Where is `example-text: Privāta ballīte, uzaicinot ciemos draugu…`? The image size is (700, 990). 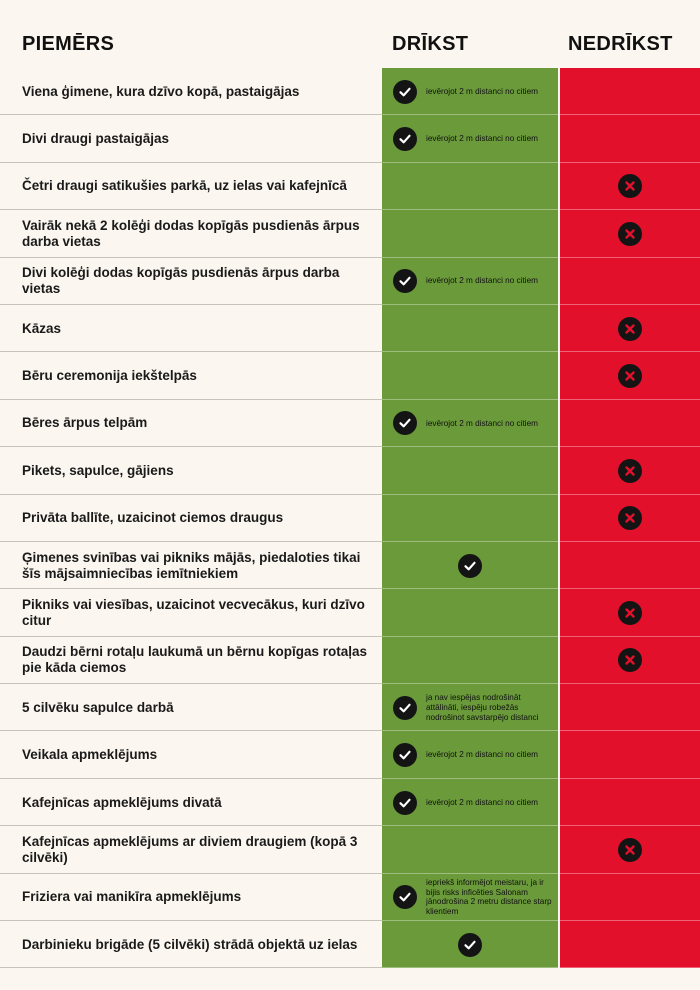 example-text: Privāta ballīte, uzaicinot ciemos draugu… is located at coordinates (153, 518).